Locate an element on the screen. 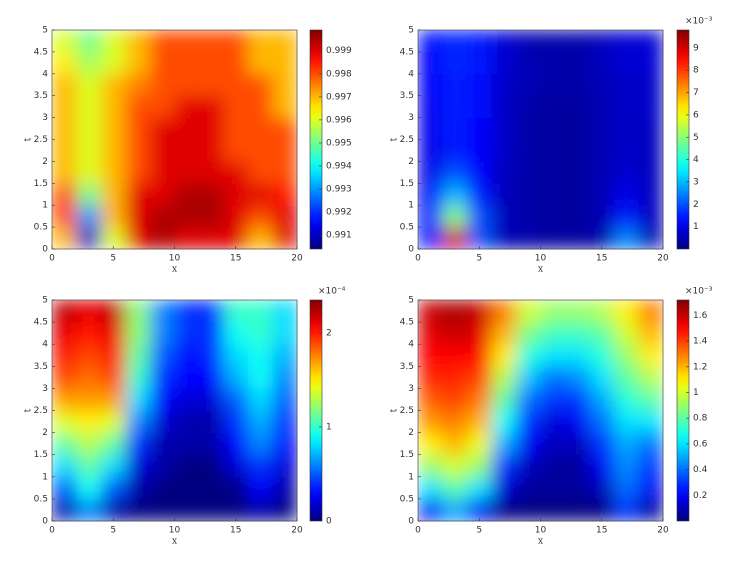 This screenshot has height=562, width=730. y-tick-label: 1.5 is located at coordinates (407, 184).